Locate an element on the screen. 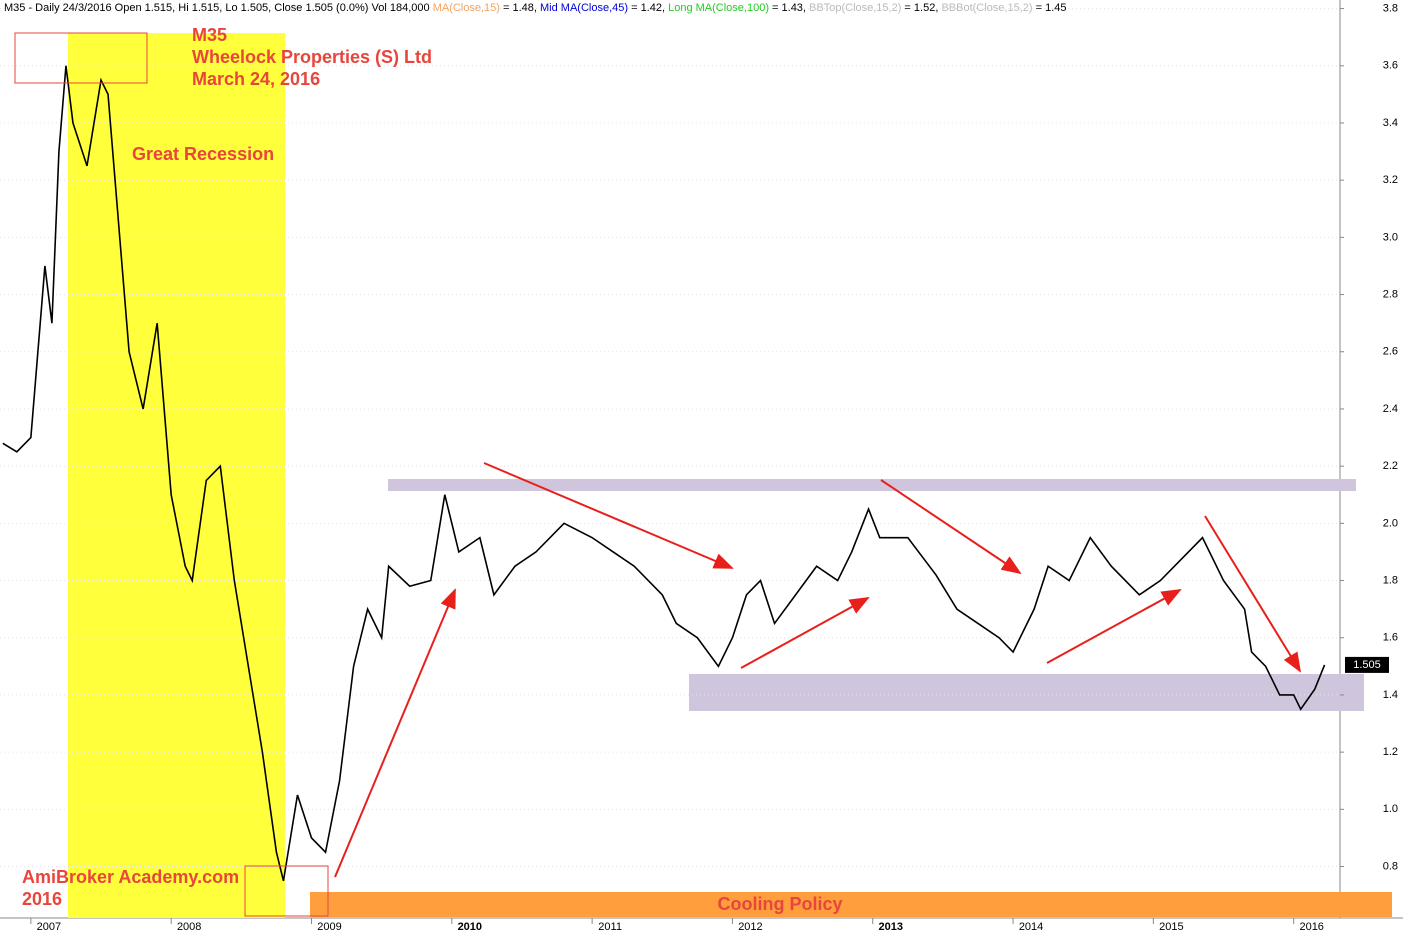 The width and height of the screenshot is (1403, 935). y-tick-label: 3.6 is located at coordinates (1390, 66).